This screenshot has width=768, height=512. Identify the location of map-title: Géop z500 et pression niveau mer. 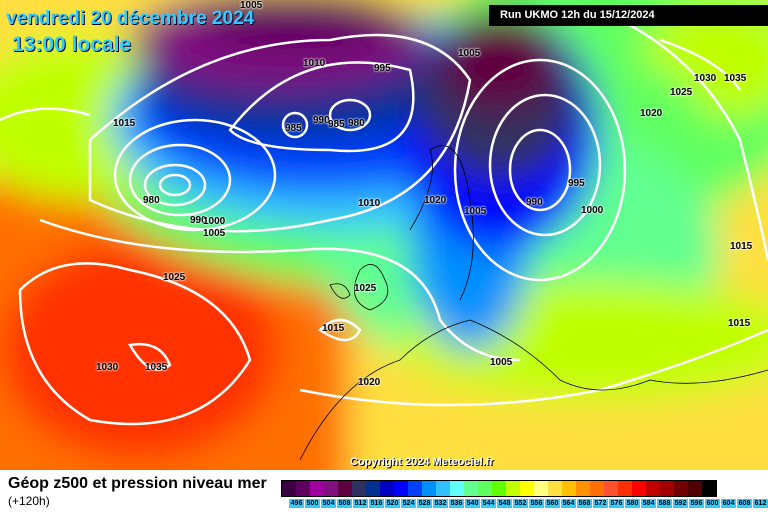
(137, 483).